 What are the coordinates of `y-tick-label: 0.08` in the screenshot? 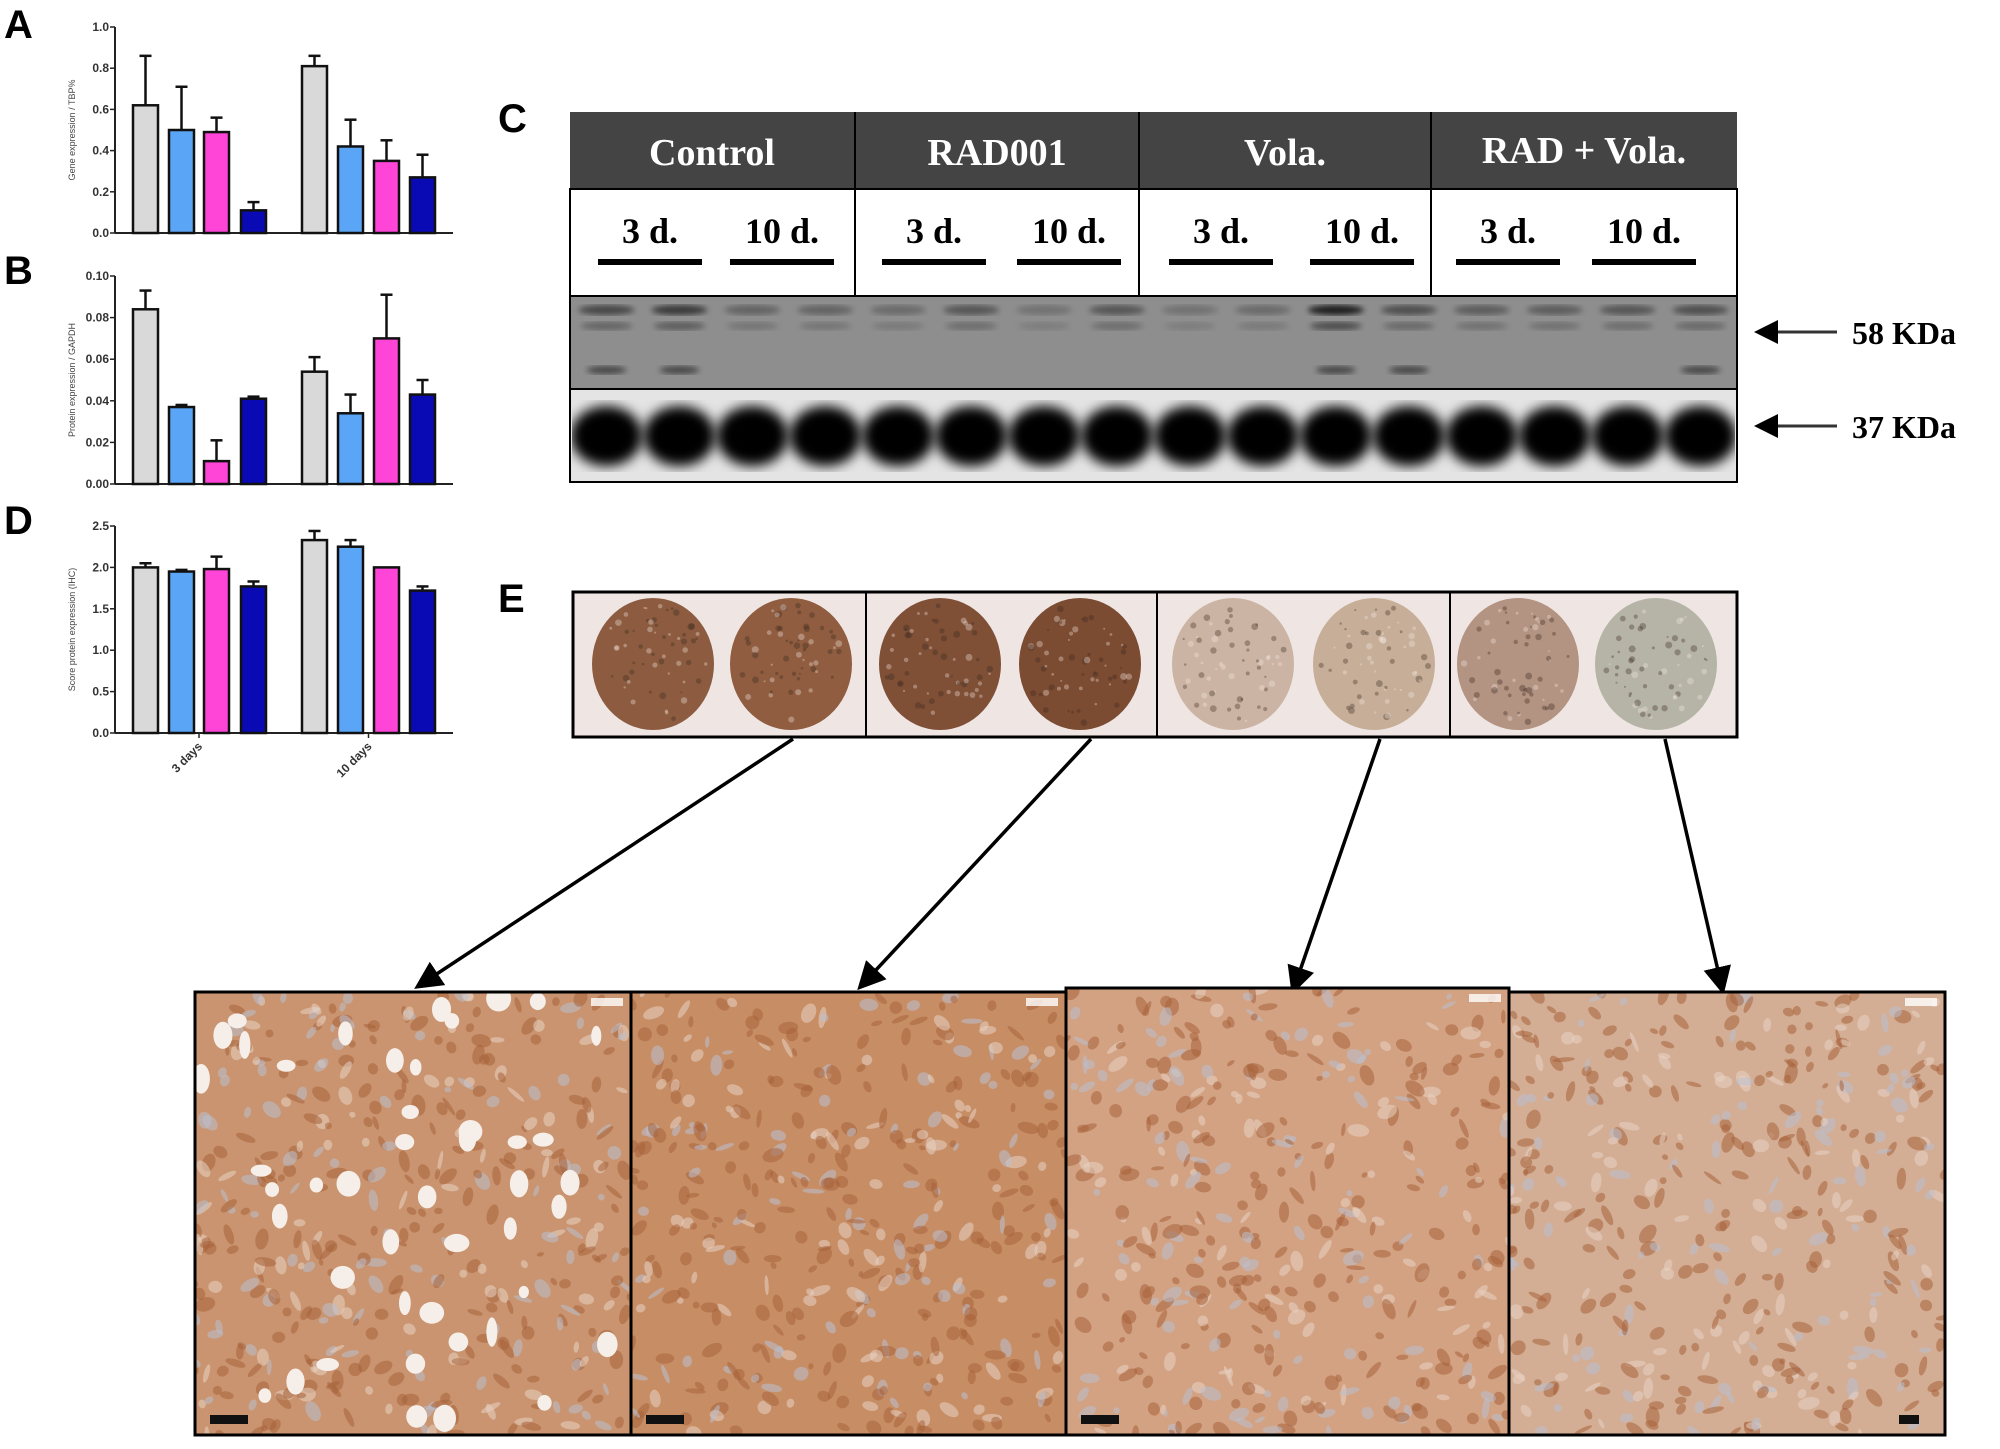 It's located at (98, 318).